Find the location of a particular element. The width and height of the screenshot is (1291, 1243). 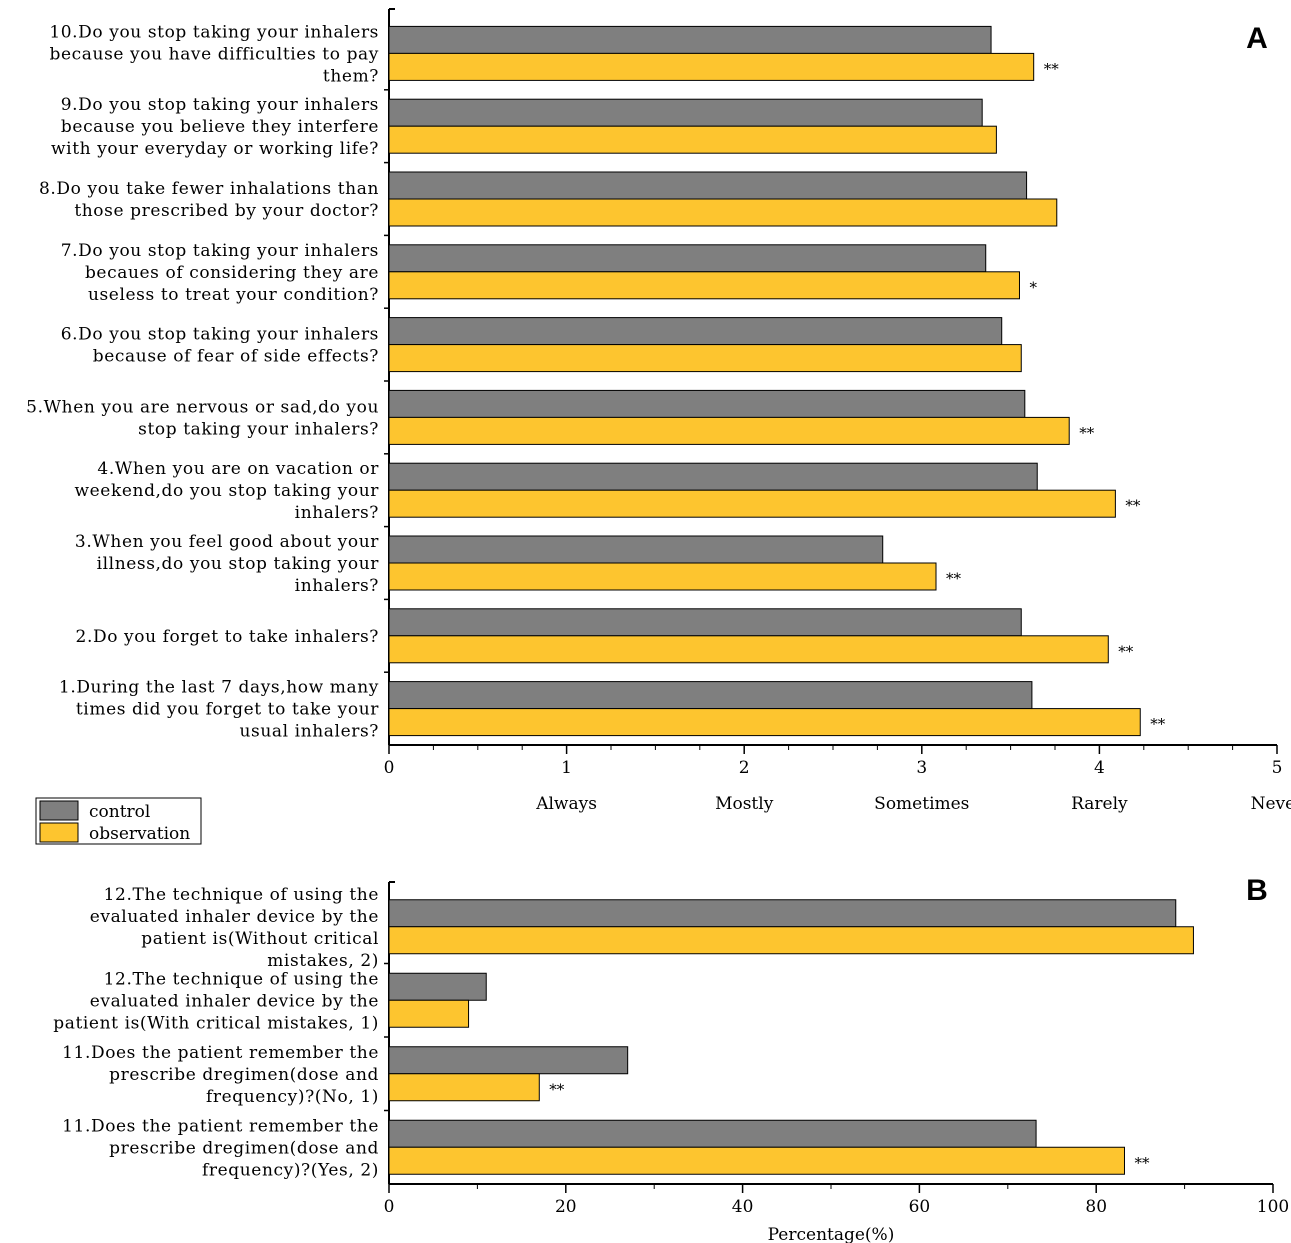

category-label-line: 12.The technique of using the is located at coordinates (241, 979).